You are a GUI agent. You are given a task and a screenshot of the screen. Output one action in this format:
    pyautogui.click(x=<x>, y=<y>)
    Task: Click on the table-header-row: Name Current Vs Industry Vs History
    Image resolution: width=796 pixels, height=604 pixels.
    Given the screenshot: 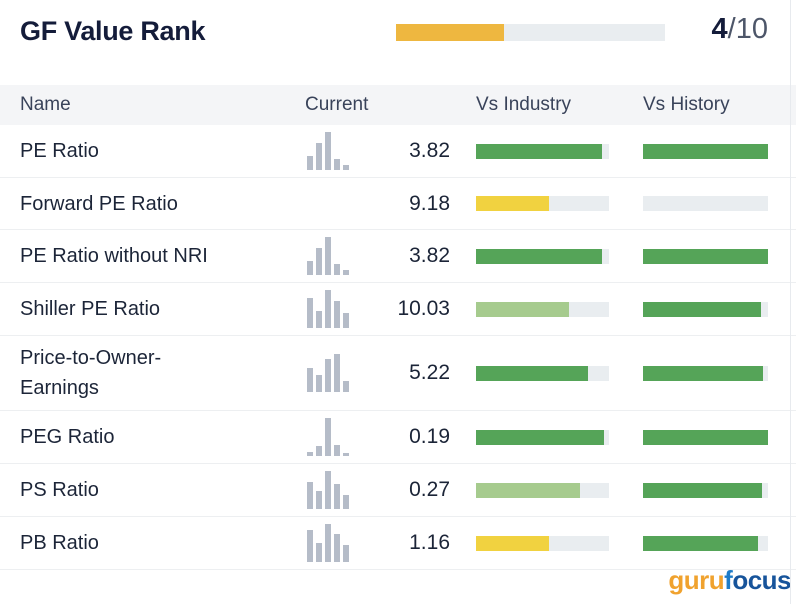 What is the action you would take?
    pyautogui.click(x=398, y=105)
    